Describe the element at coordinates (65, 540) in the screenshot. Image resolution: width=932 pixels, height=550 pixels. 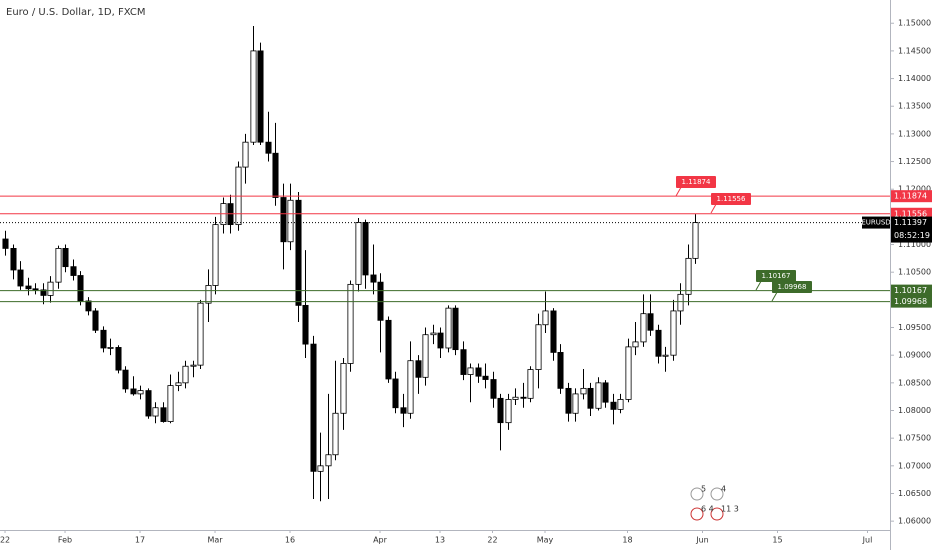
I see `x-tick-label: Feb` at that location.